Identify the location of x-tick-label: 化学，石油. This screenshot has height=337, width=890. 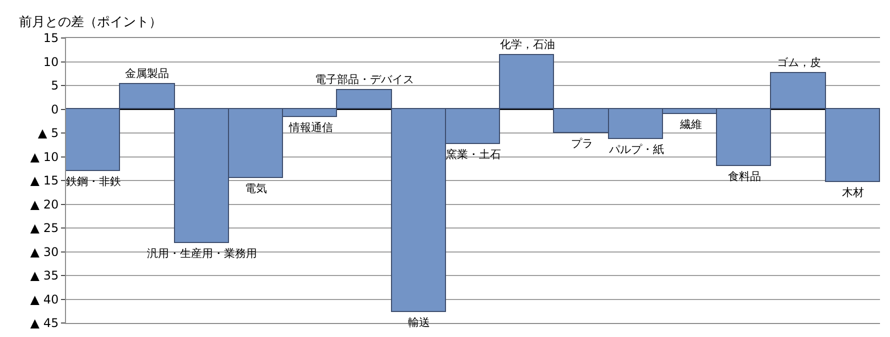
(527, 44).